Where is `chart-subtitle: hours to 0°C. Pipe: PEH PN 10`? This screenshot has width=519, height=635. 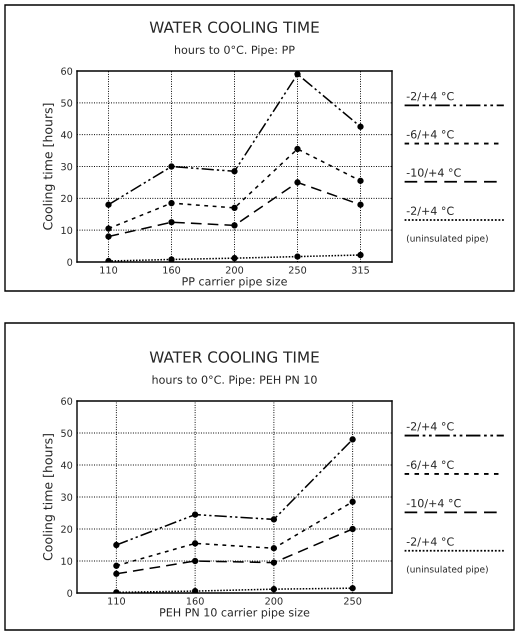 chart-subtitle: hours to 0°C. Pipe: PEH PN 10 is located at coordinates (234, 380).